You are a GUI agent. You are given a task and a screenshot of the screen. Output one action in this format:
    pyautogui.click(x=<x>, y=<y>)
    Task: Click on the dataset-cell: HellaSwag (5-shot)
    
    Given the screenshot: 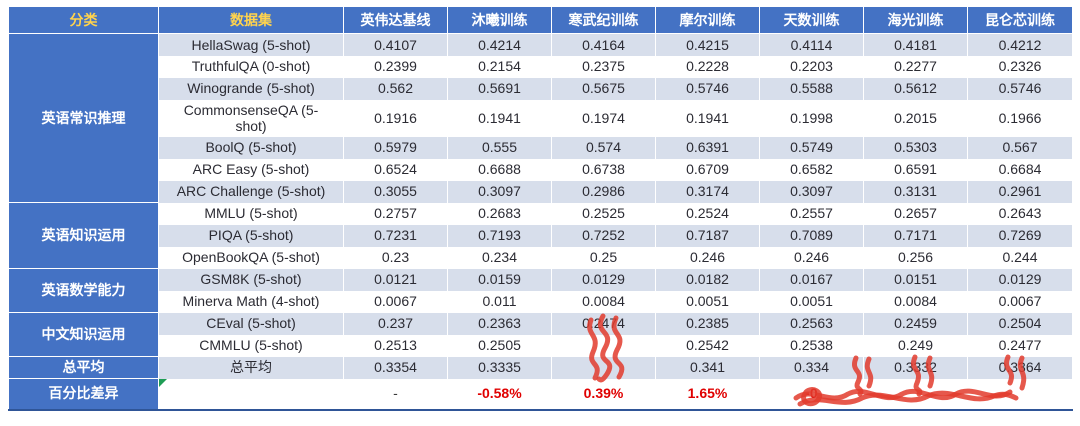 What is the action you would take?
    pyautogui.click(x=251, y=44)
    